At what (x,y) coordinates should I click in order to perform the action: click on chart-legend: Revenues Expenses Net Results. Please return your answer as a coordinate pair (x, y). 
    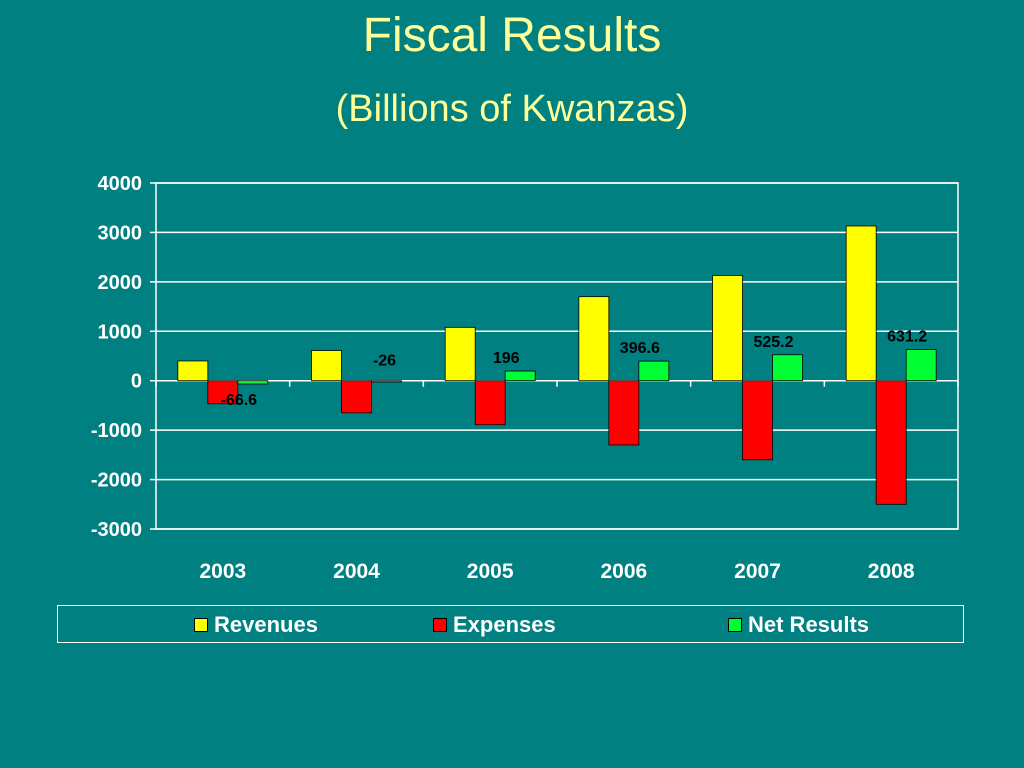
    Looking at the image, I should click on (510, 624).